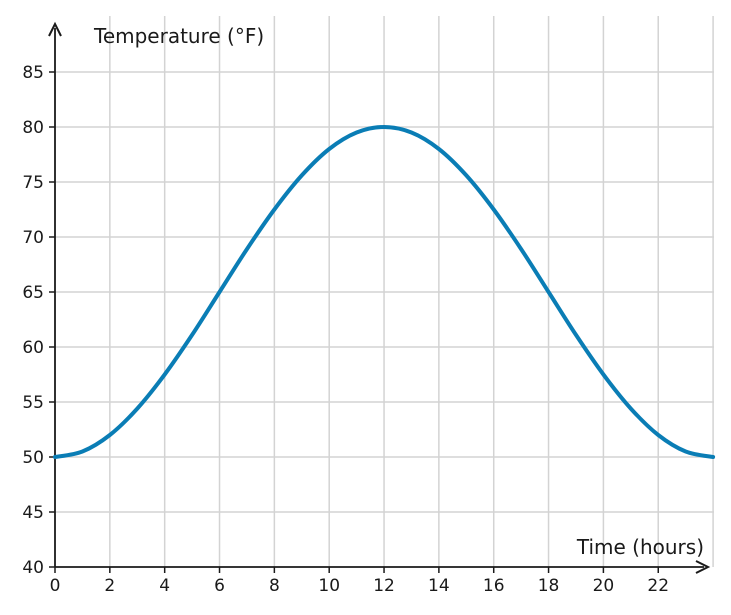 The image size is (731, 615). I want to click on y-tick-label: 75, so click(33, 183).